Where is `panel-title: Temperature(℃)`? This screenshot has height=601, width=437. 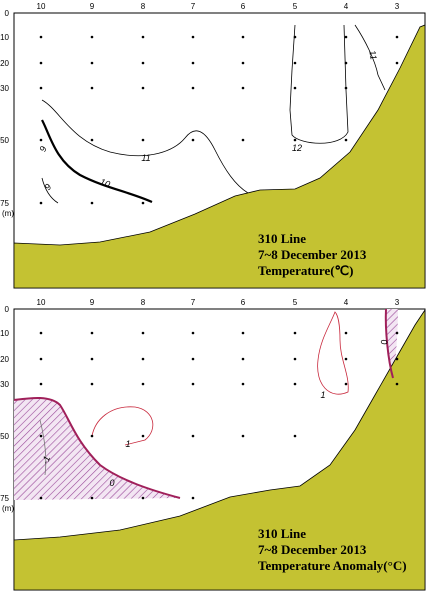
panel-title: Temperature(℃) is located at coordinates (305, 270).